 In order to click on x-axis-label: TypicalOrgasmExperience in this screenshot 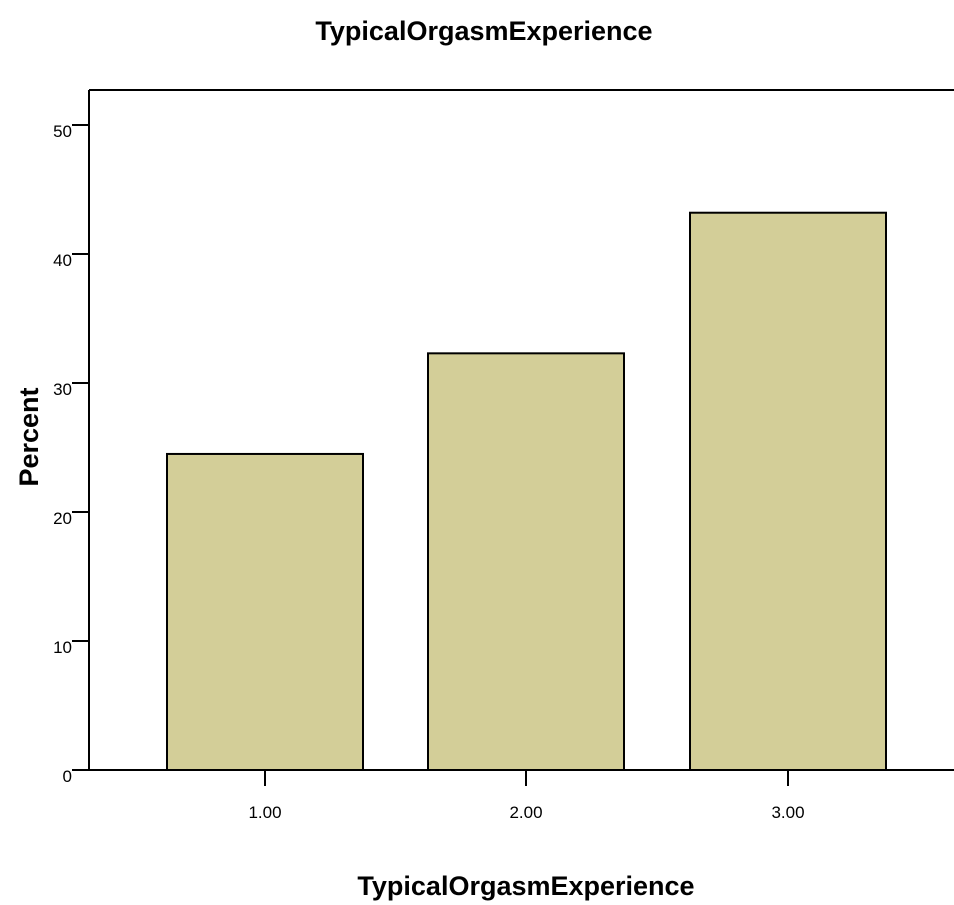, I will do `click(525, 886)`.